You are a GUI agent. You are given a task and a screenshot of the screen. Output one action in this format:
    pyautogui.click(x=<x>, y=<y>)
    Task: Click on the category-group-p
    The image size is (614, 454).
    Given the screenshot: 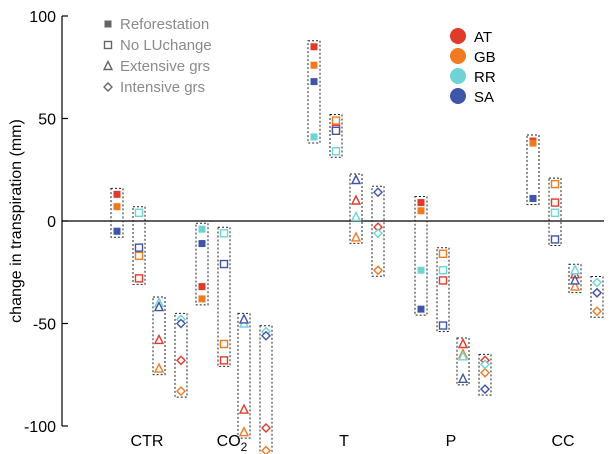 What is the action you would take?
    pyautogui.click(x=453, y=296)
    